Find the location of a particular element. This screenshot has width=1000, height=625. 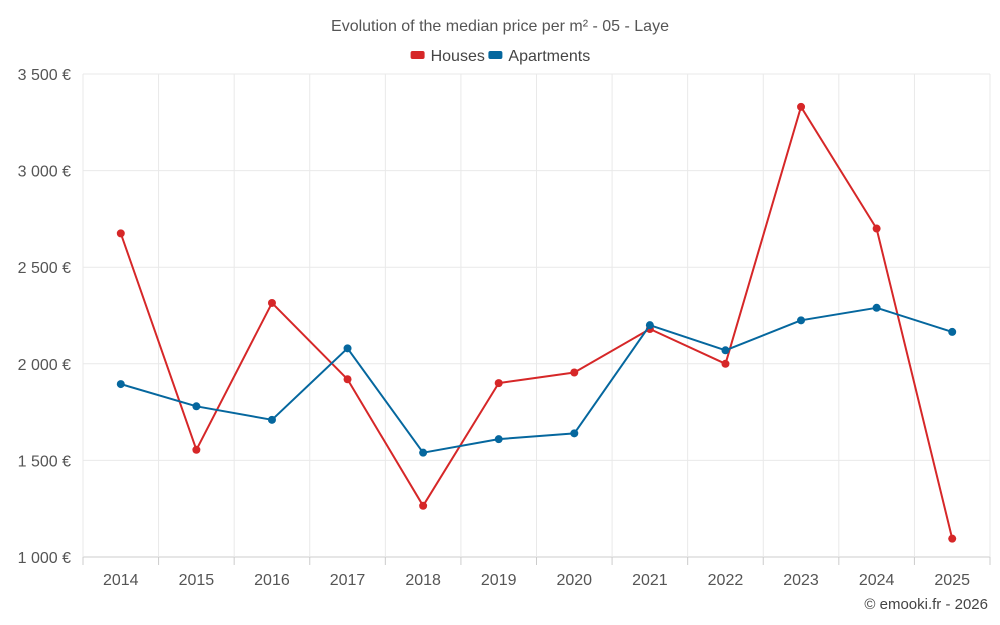

x-tick-label: 2021 is located at coordinates (650, 580).